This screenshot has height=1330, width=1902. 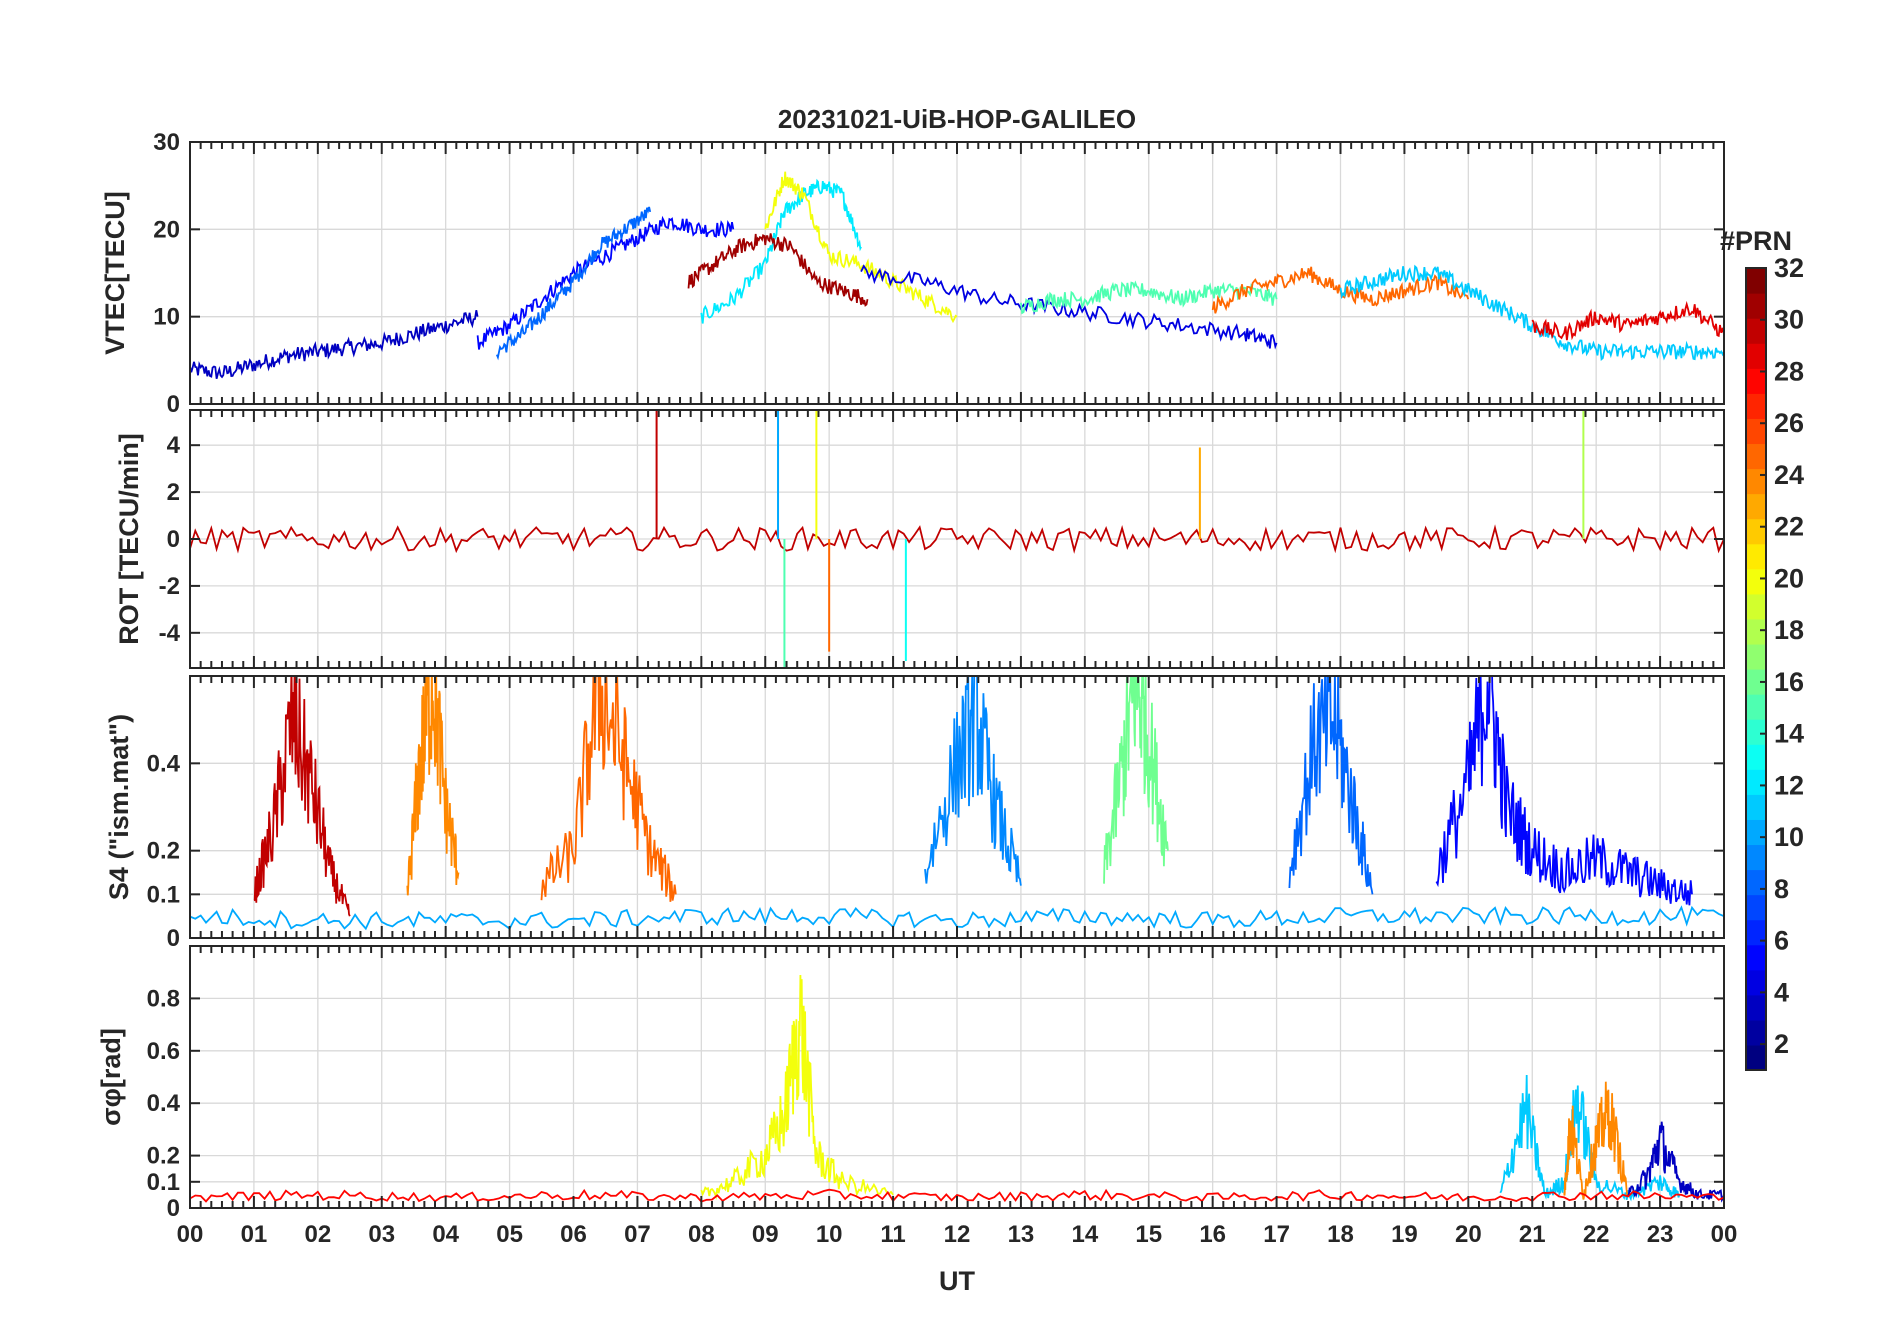 What do you see at coordinates (1724, 1234) in the screenshot?
I see `x-tick-label: 00` at bounding box center [1724, 1234].